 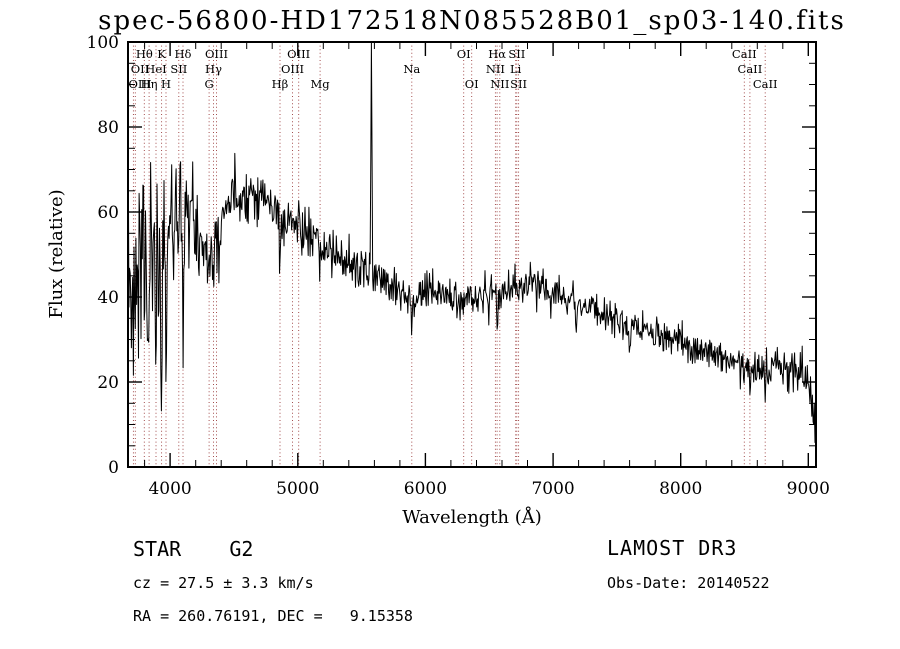 I want to click on line-marker-label: Mg, so click(x=321, y=84).